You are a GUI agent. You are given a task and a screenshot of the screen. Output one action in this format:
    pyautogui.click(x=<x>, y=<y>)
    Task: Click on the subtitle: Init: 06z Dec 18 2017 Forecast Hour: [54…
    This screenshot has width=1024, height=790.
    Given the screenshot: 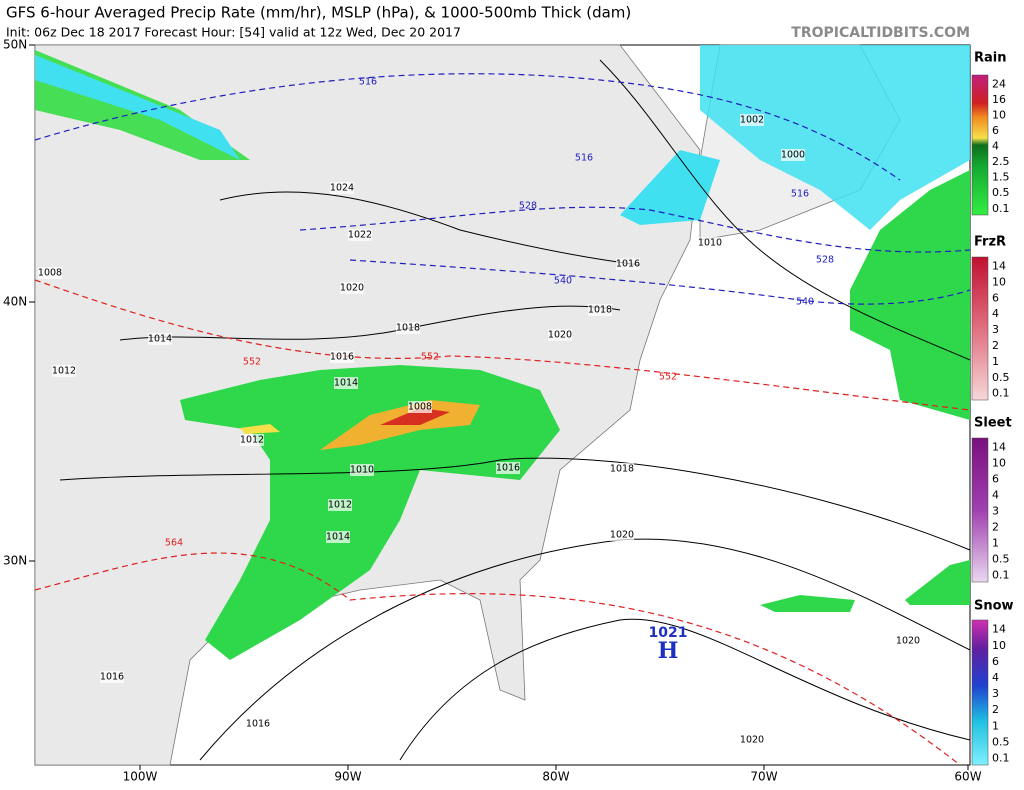 What is the action you would take?
    pyautogui.click(x=233, y=32)
    